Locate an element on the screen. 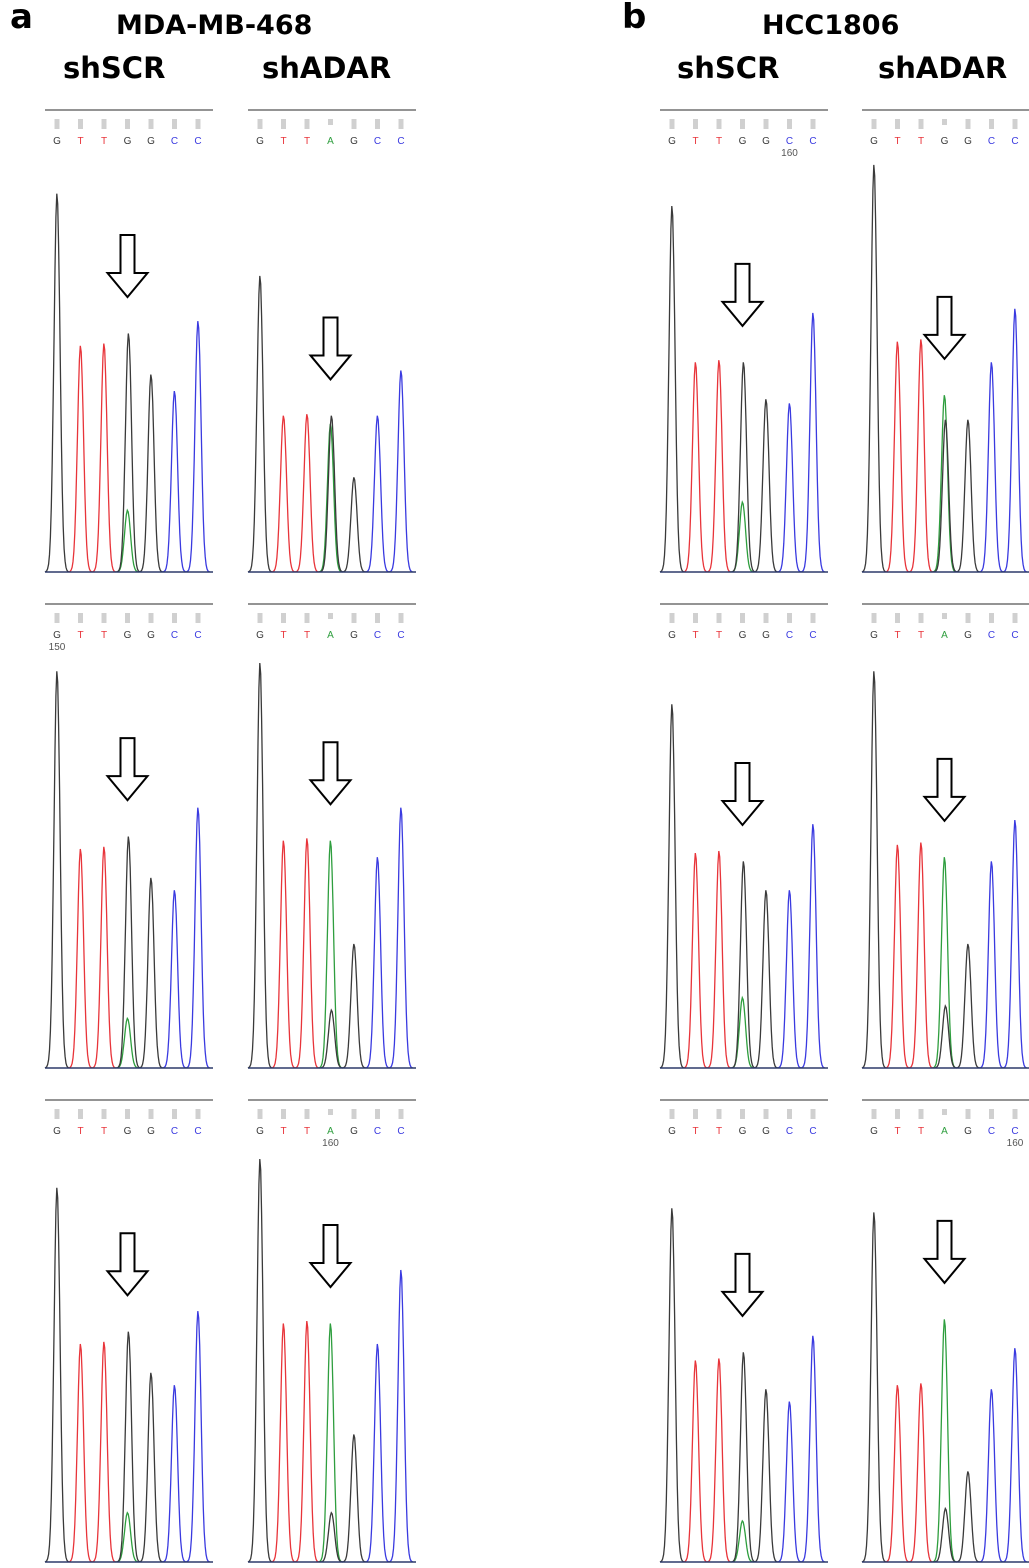 The image size is (1029, 1568). panel-b-column-shscr: shSCR is located at coordinates (728, 68).